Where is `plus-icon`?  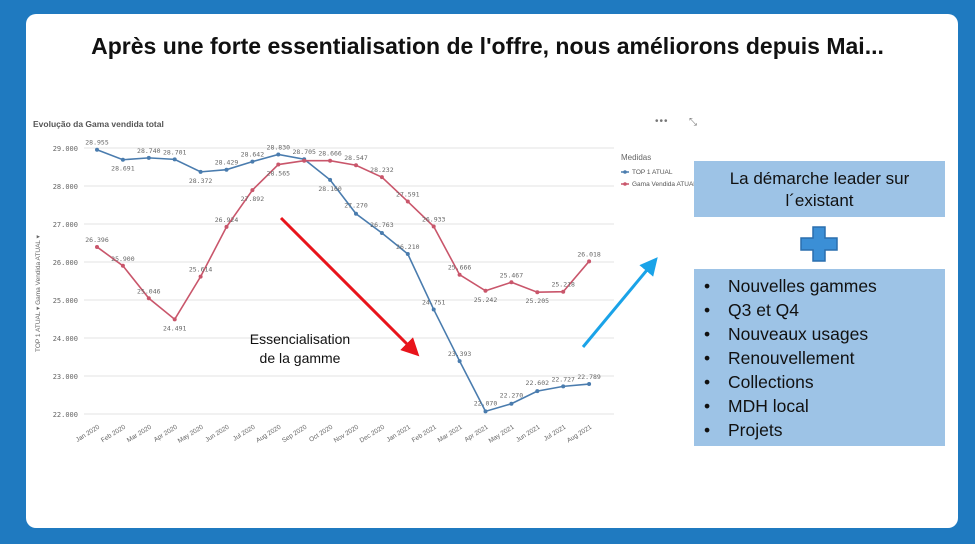
plus-icon is located at coordinates (819, 244).